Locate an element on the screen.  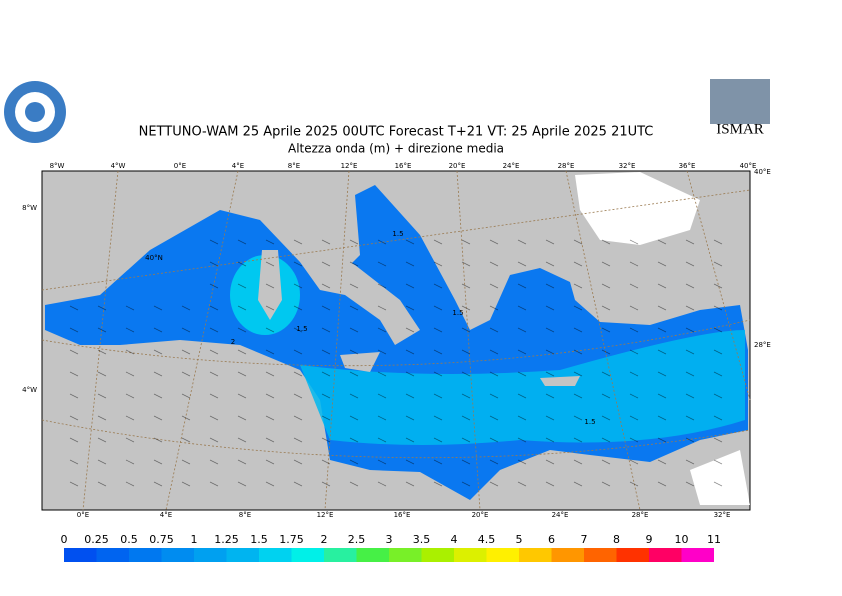
lon-label: 32°E is located at coordinates (722, 515).